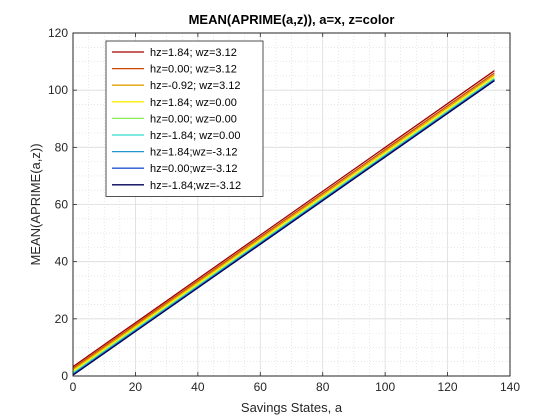  I want to click on x-tick-label: 80, so click(323, 387).